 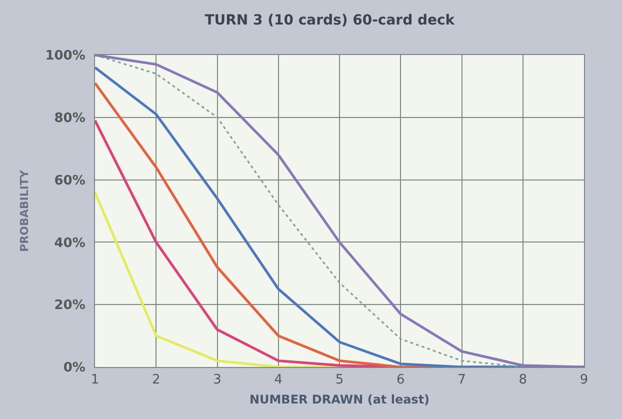 What do you see at coordinates (74, 368) in the screenshot?
I see `y-tick-label: 0%` at bounding box center [74, 368].